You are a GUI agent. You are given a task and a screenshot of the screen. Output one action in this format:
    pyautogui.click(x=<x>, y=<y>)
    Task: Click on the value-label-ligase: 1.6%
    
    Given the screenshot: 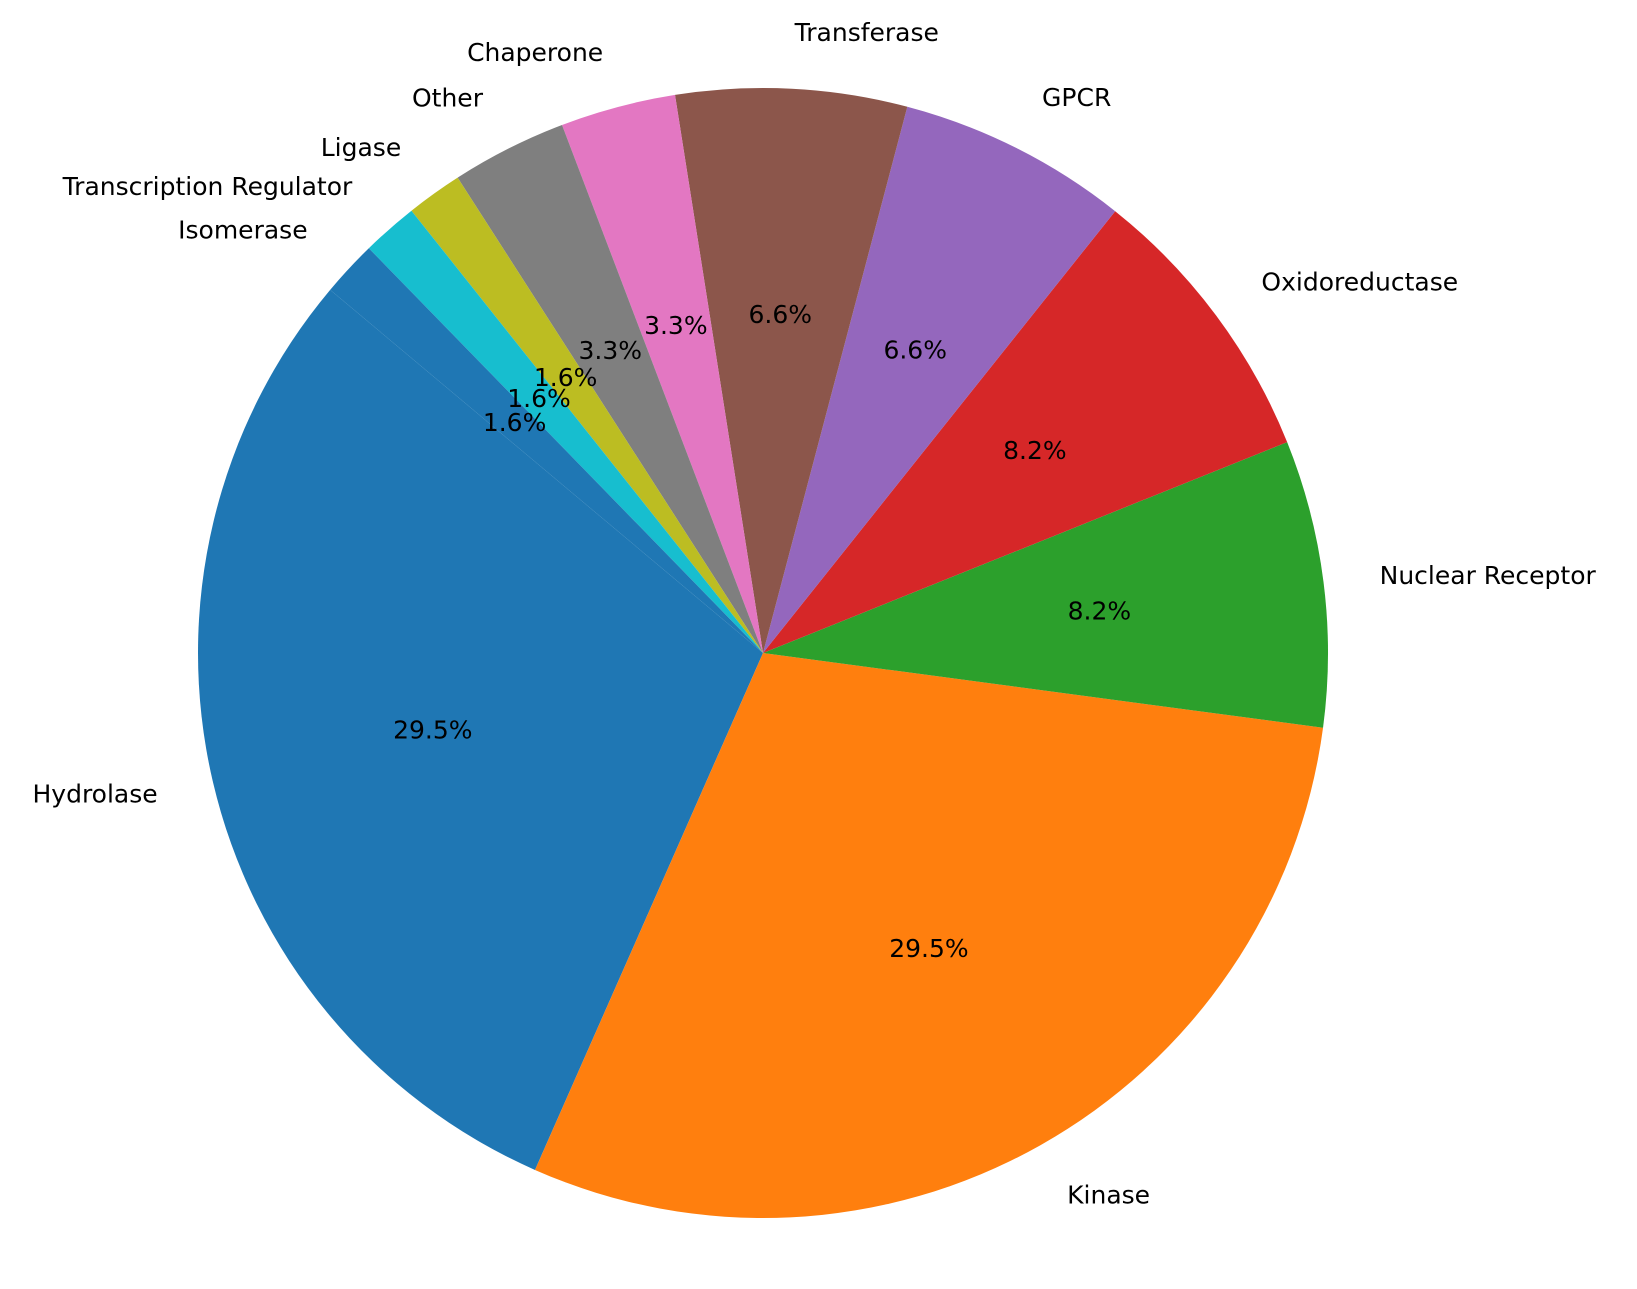 What is the action you would take?
    pyautogui.click(x=566, y=377)
    